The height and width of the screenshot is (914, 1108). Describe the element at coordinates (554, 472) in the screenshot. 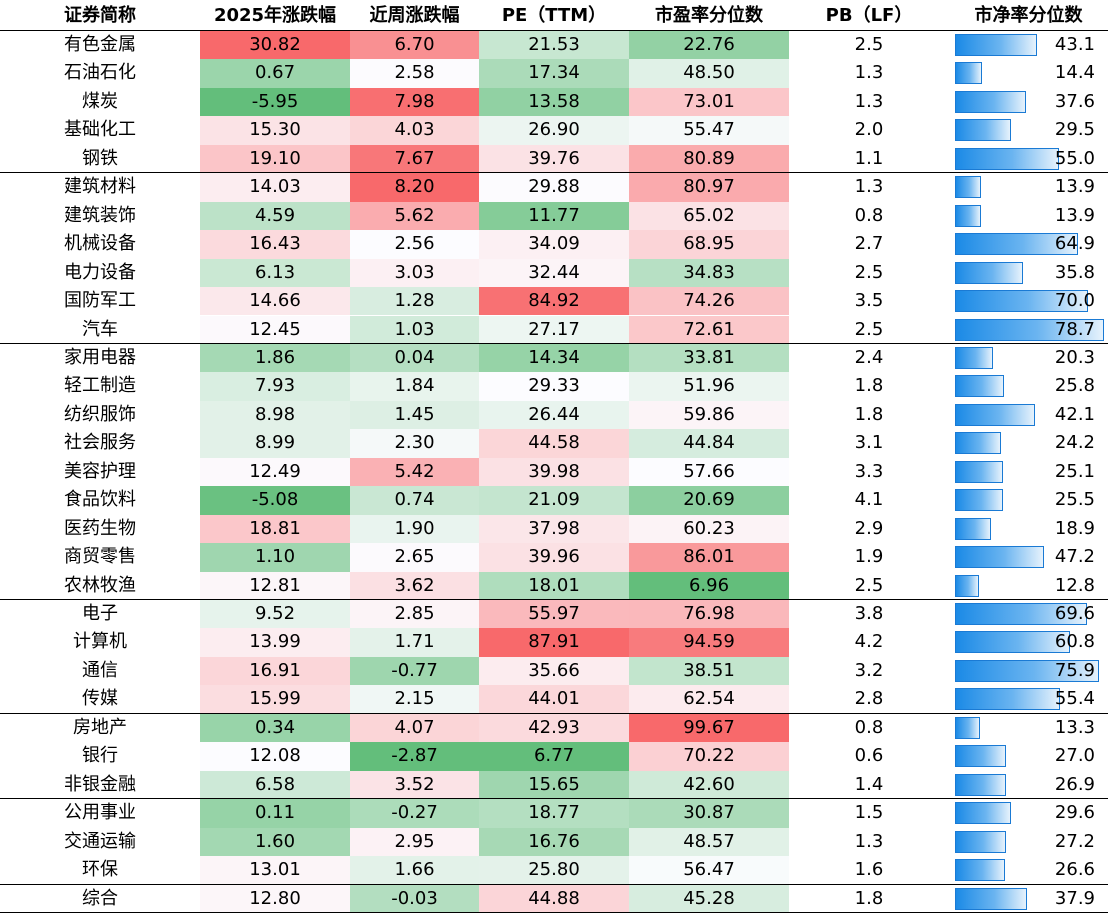

I see `cell-pe: 39.98` at that location.